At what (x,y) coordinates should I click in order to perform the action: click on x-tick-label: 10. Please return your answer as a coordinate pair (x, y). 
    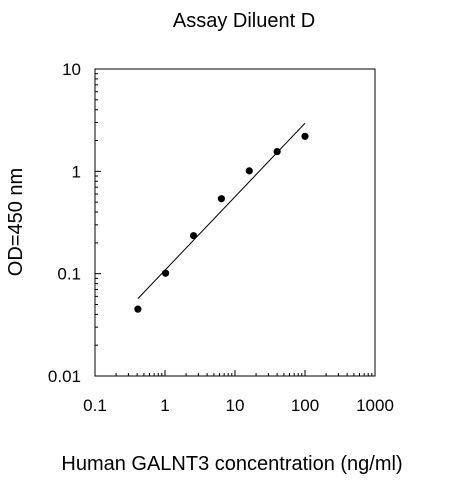
    Looking at the image, I should click on (235, 405).